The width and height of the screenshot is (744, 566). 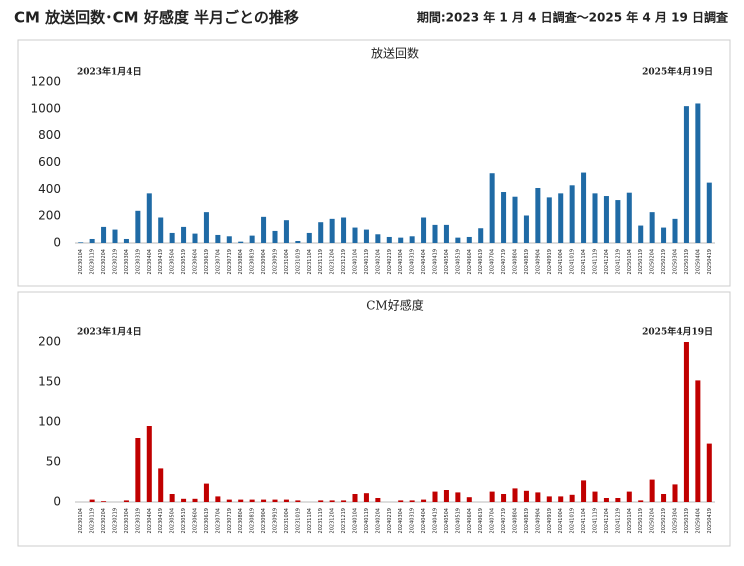 What do you see at coordinates (596, 520) in the screenshot?
I see `x-tick-label: 20241119` at bounding box center [596, 520].